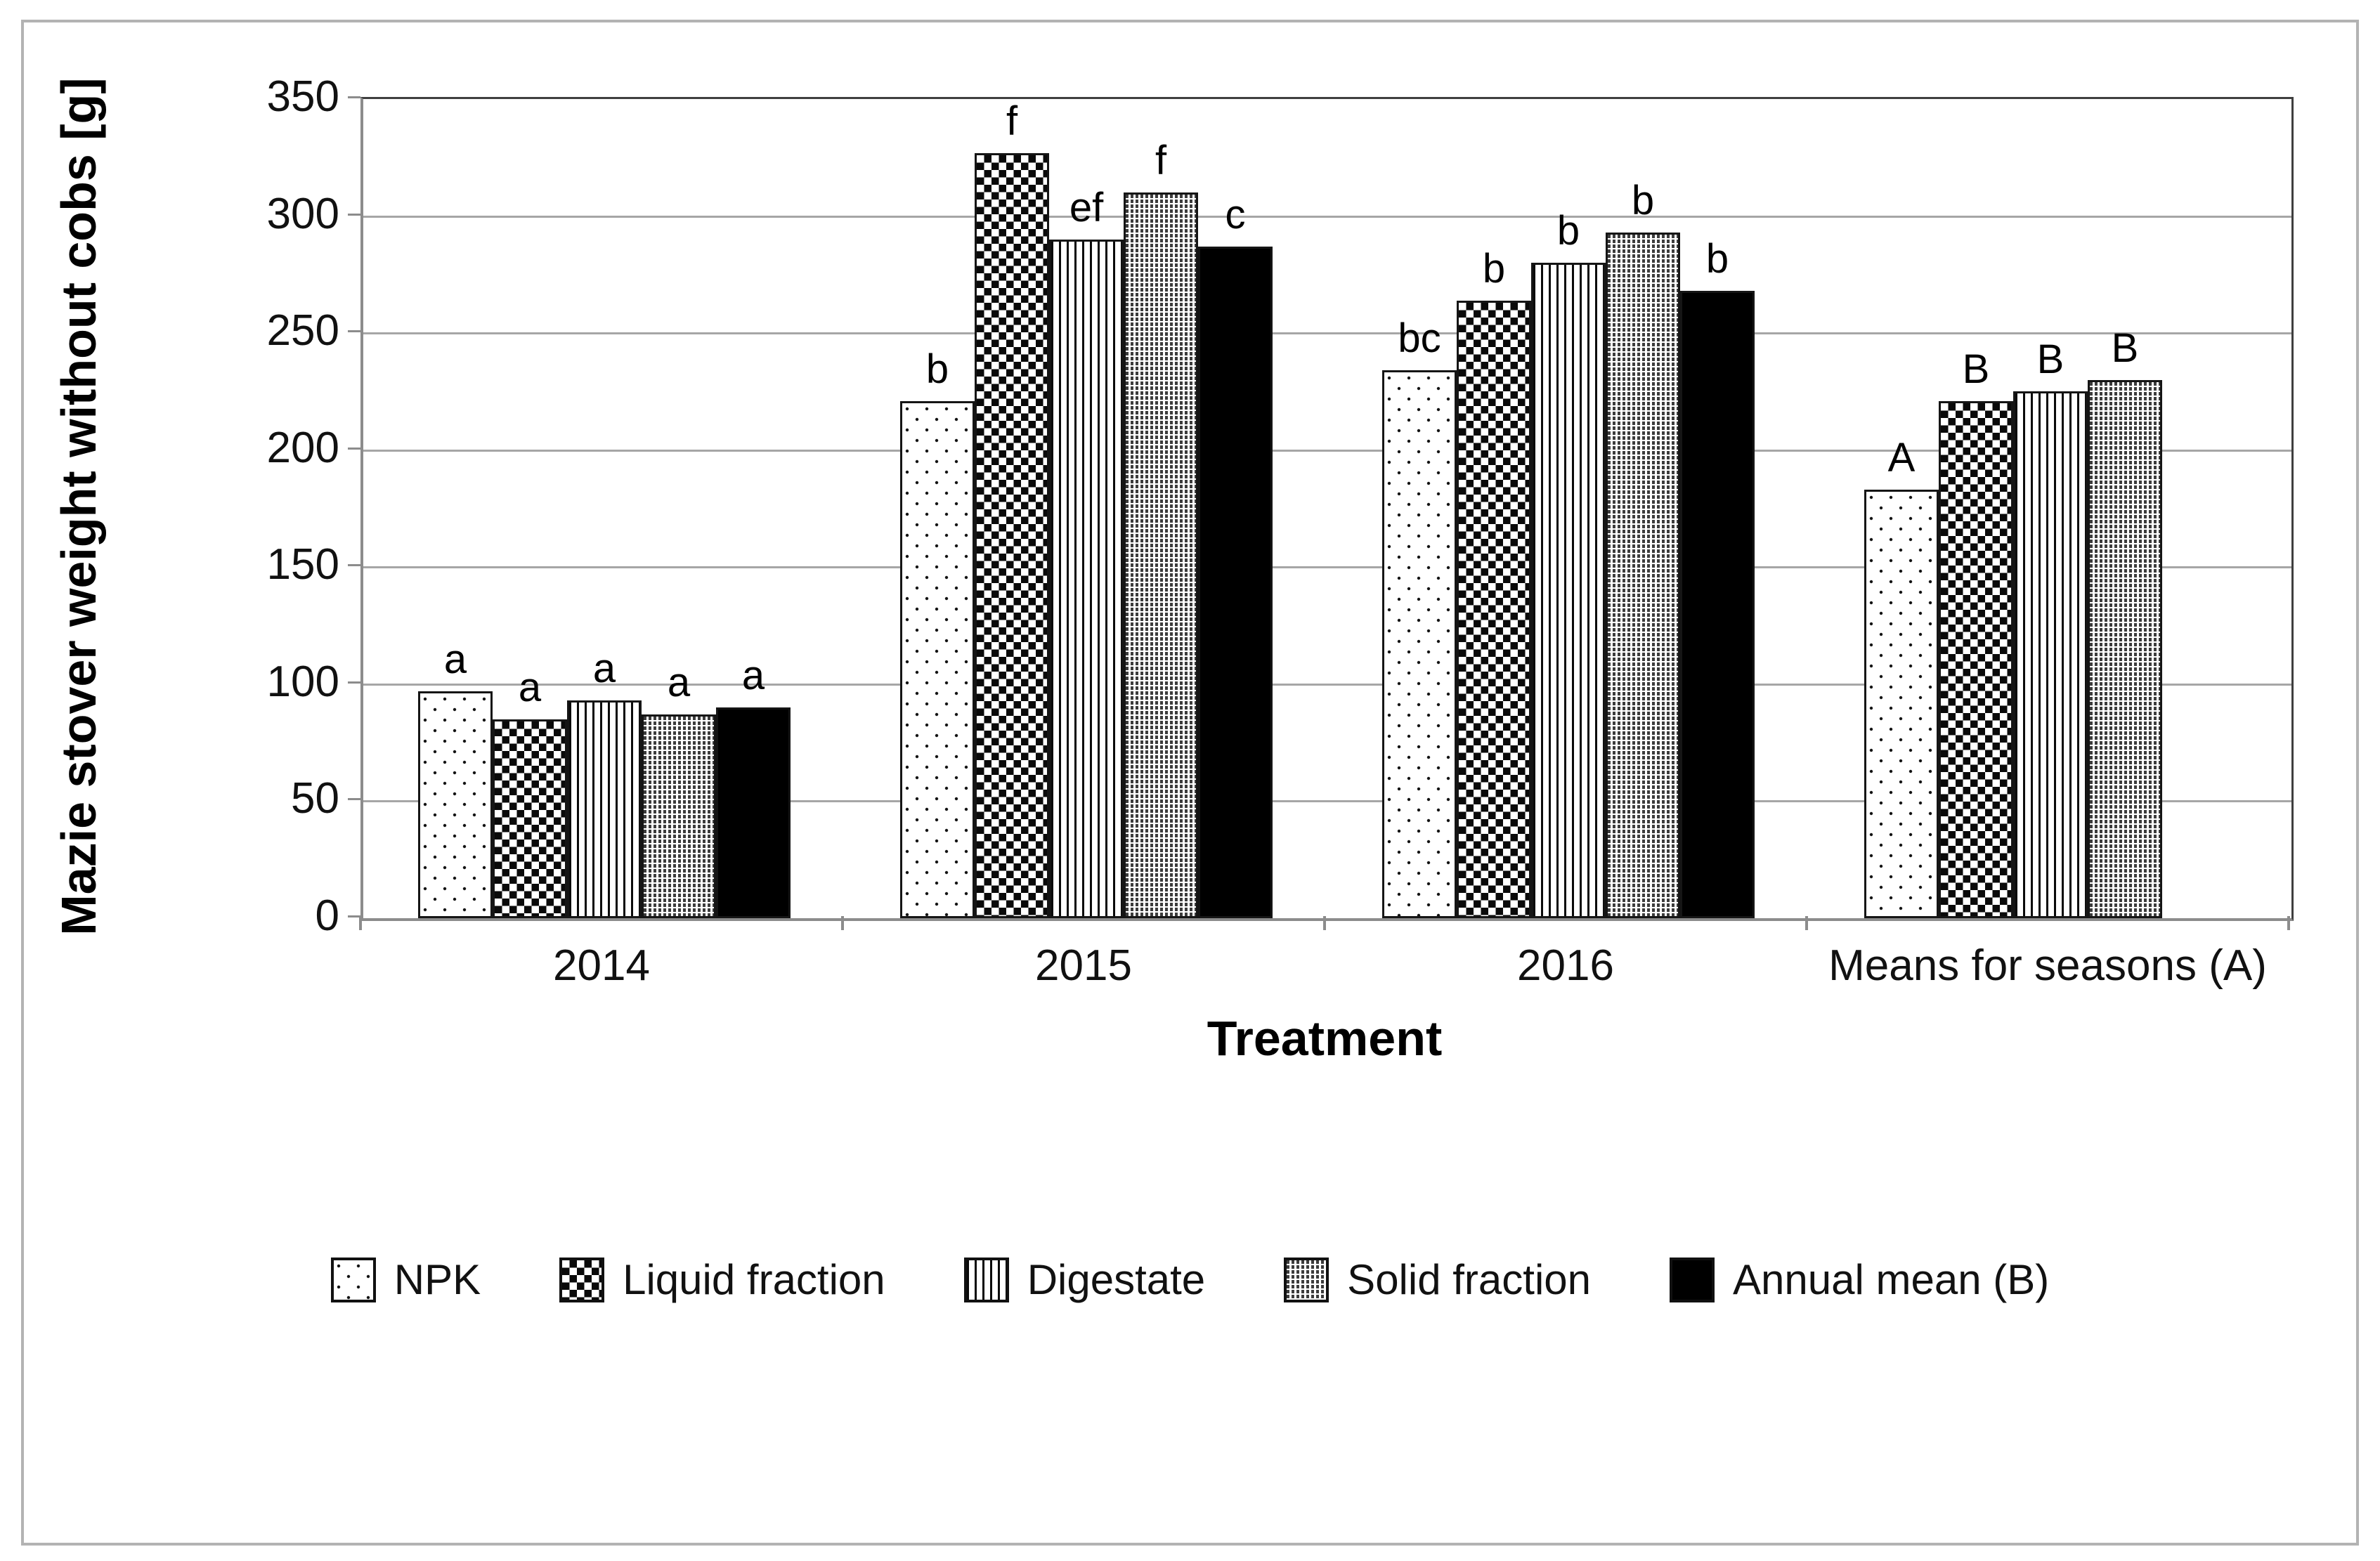 The height and width of the screenshot is (1561, 2380). Describe the element at coordinates (1494, 609) in the screenshot. I see `bar-liquid-fraction-2016` at that location.